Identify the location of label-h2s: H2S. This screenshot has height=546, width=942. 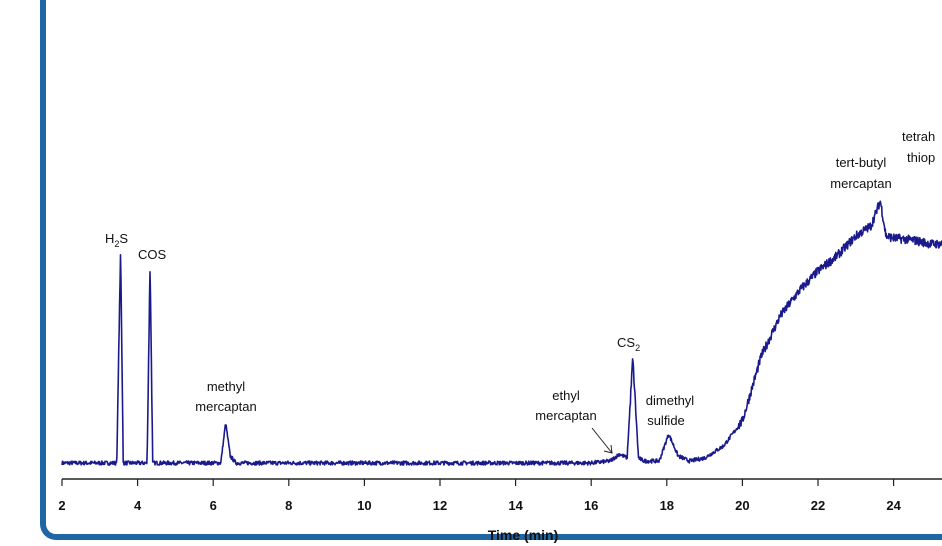
(116, 240).